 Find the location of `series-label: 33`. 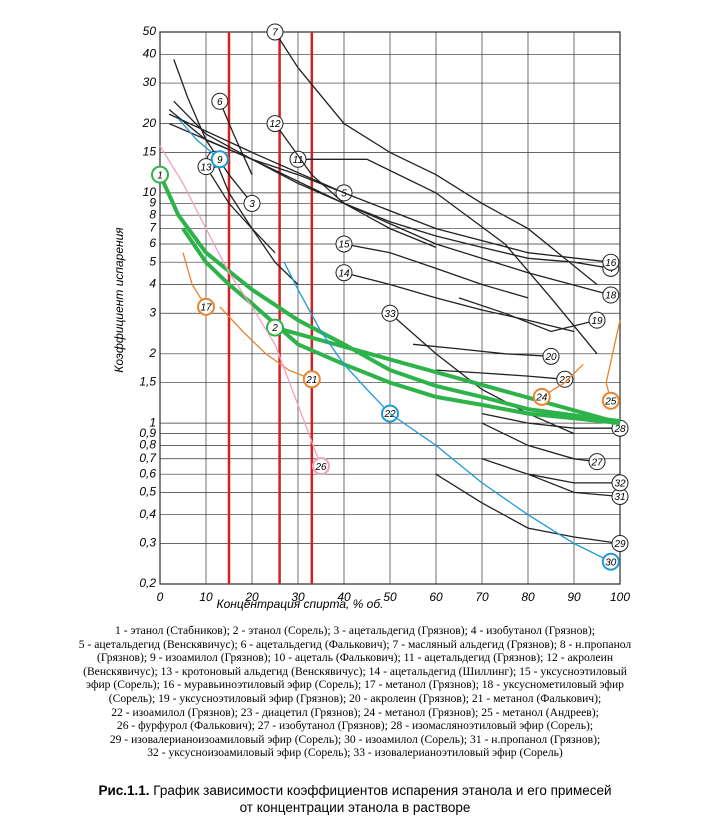

series-label: 33 is located at coordinates (390, 314).